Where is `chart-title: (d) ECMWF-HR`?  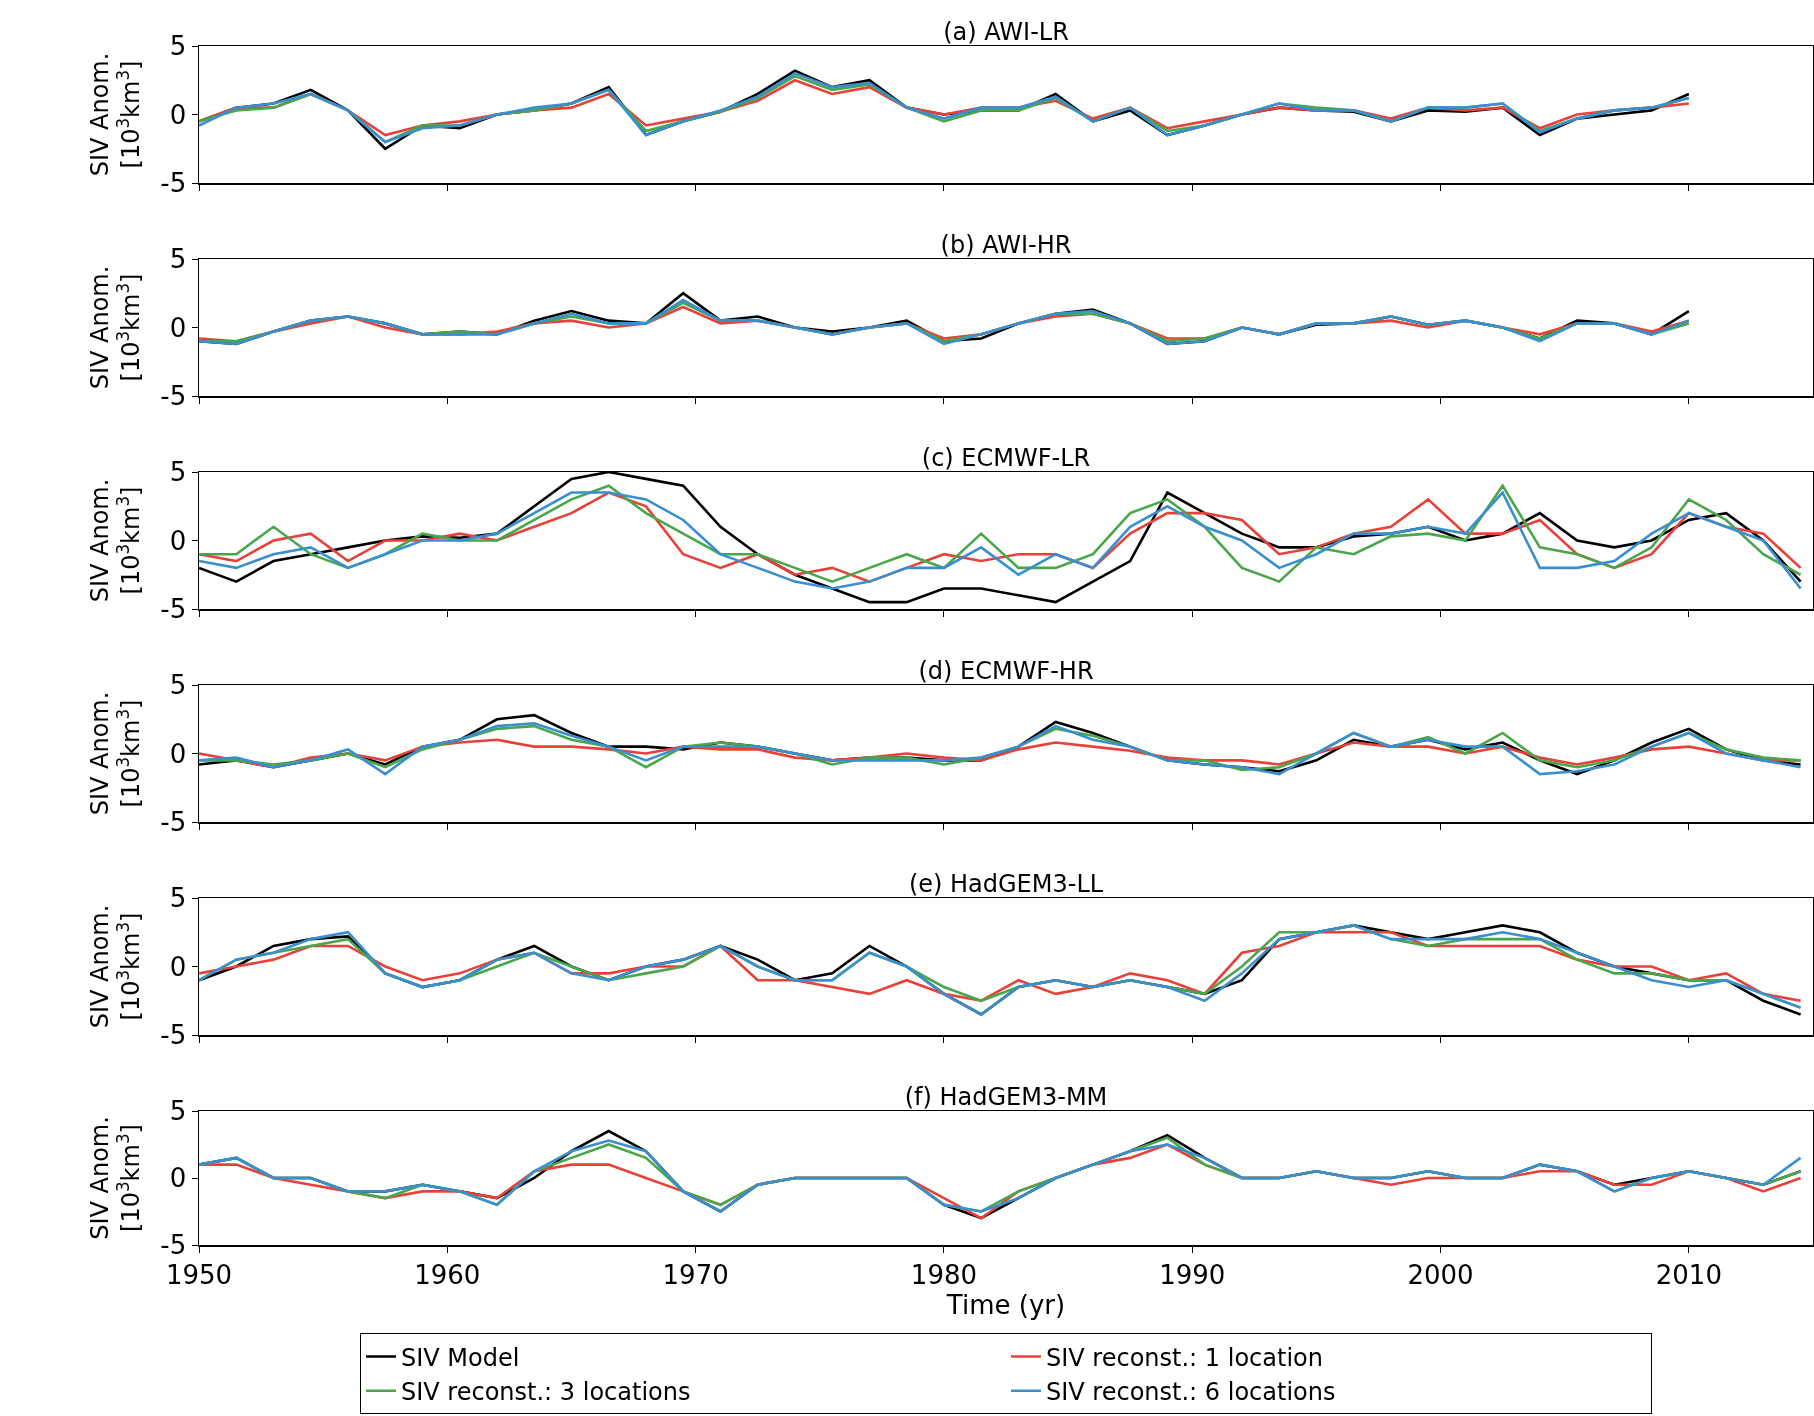 chart-title: (d) ECMWF-HR is located at coordinates (1006, 671).